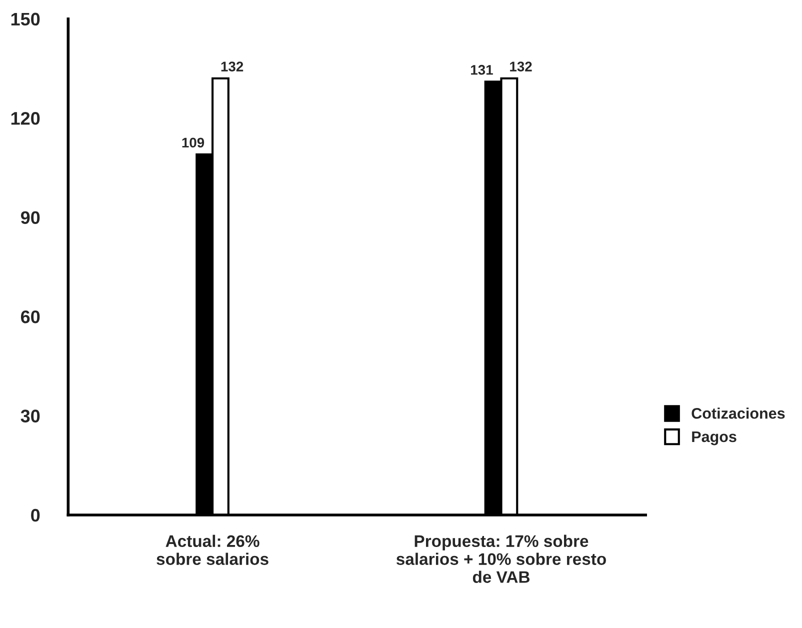 This screenshot has width=802, height=628. What do you see at coordinates (30, 317) in the screenshot?
I see `y-tick-label: 60` at bounding box center [30, 317].